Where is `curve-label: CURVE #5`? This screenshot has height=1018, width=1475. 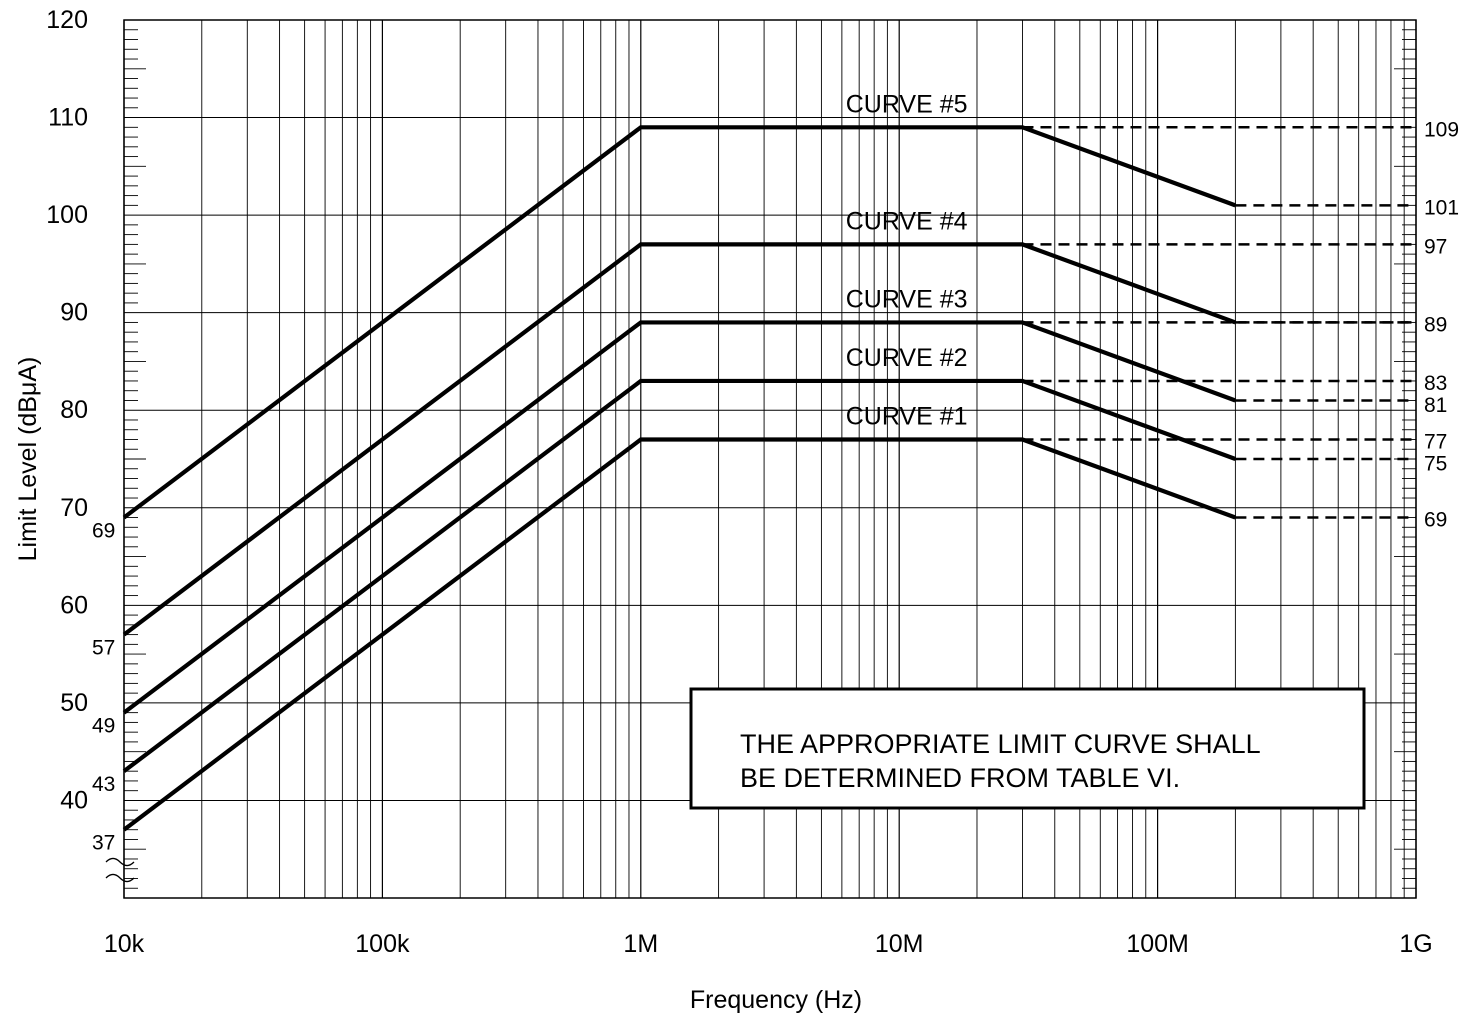
curve-label: CURVE #5 is located at coordinates (907, 104).